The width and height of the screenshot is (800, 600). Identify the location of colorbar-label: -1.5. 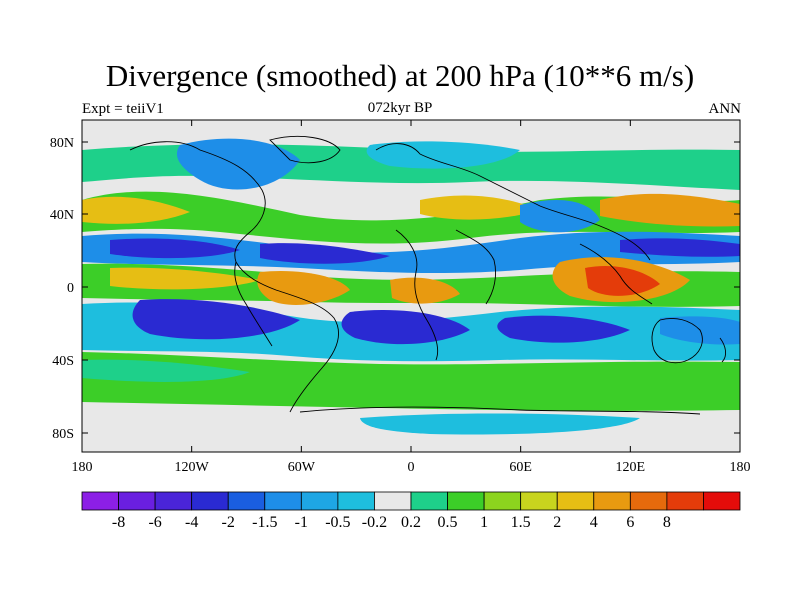
(264, 522).